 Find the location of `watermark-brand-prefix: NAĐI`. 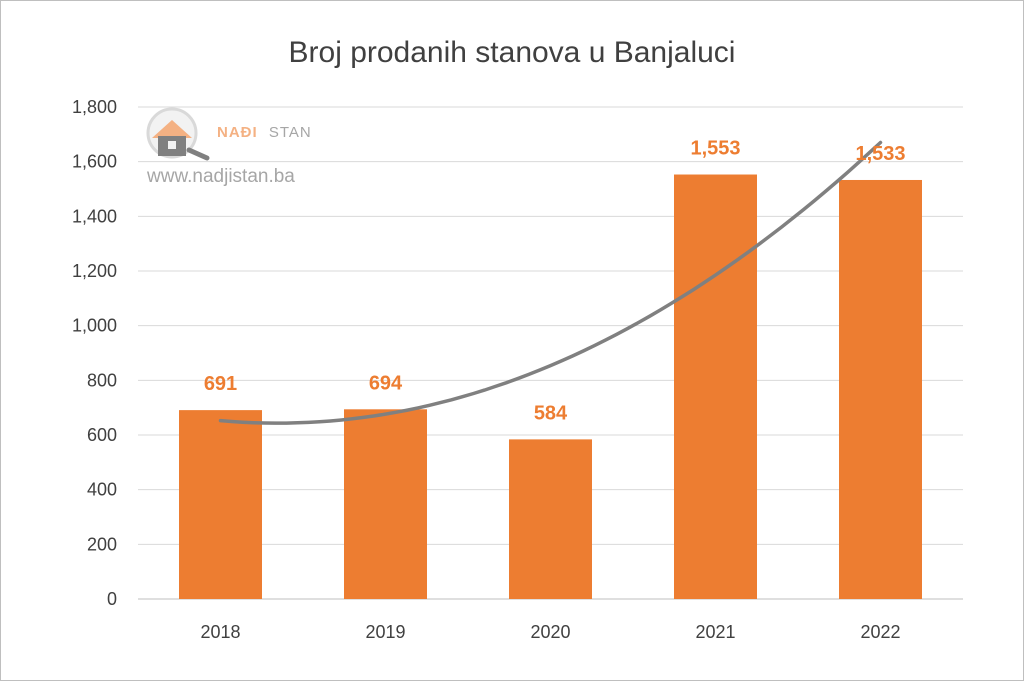

watermark-brand-prefix: NAĐI is located at coordinates (237, 132).